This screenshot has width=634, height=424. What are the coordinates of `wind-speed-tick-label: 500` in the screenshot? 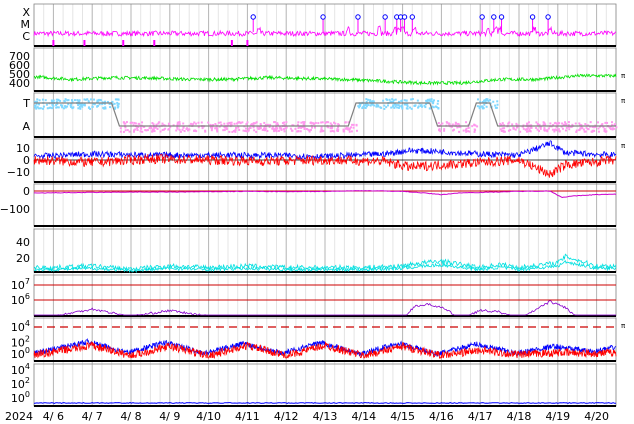 It's located at (19, 74).